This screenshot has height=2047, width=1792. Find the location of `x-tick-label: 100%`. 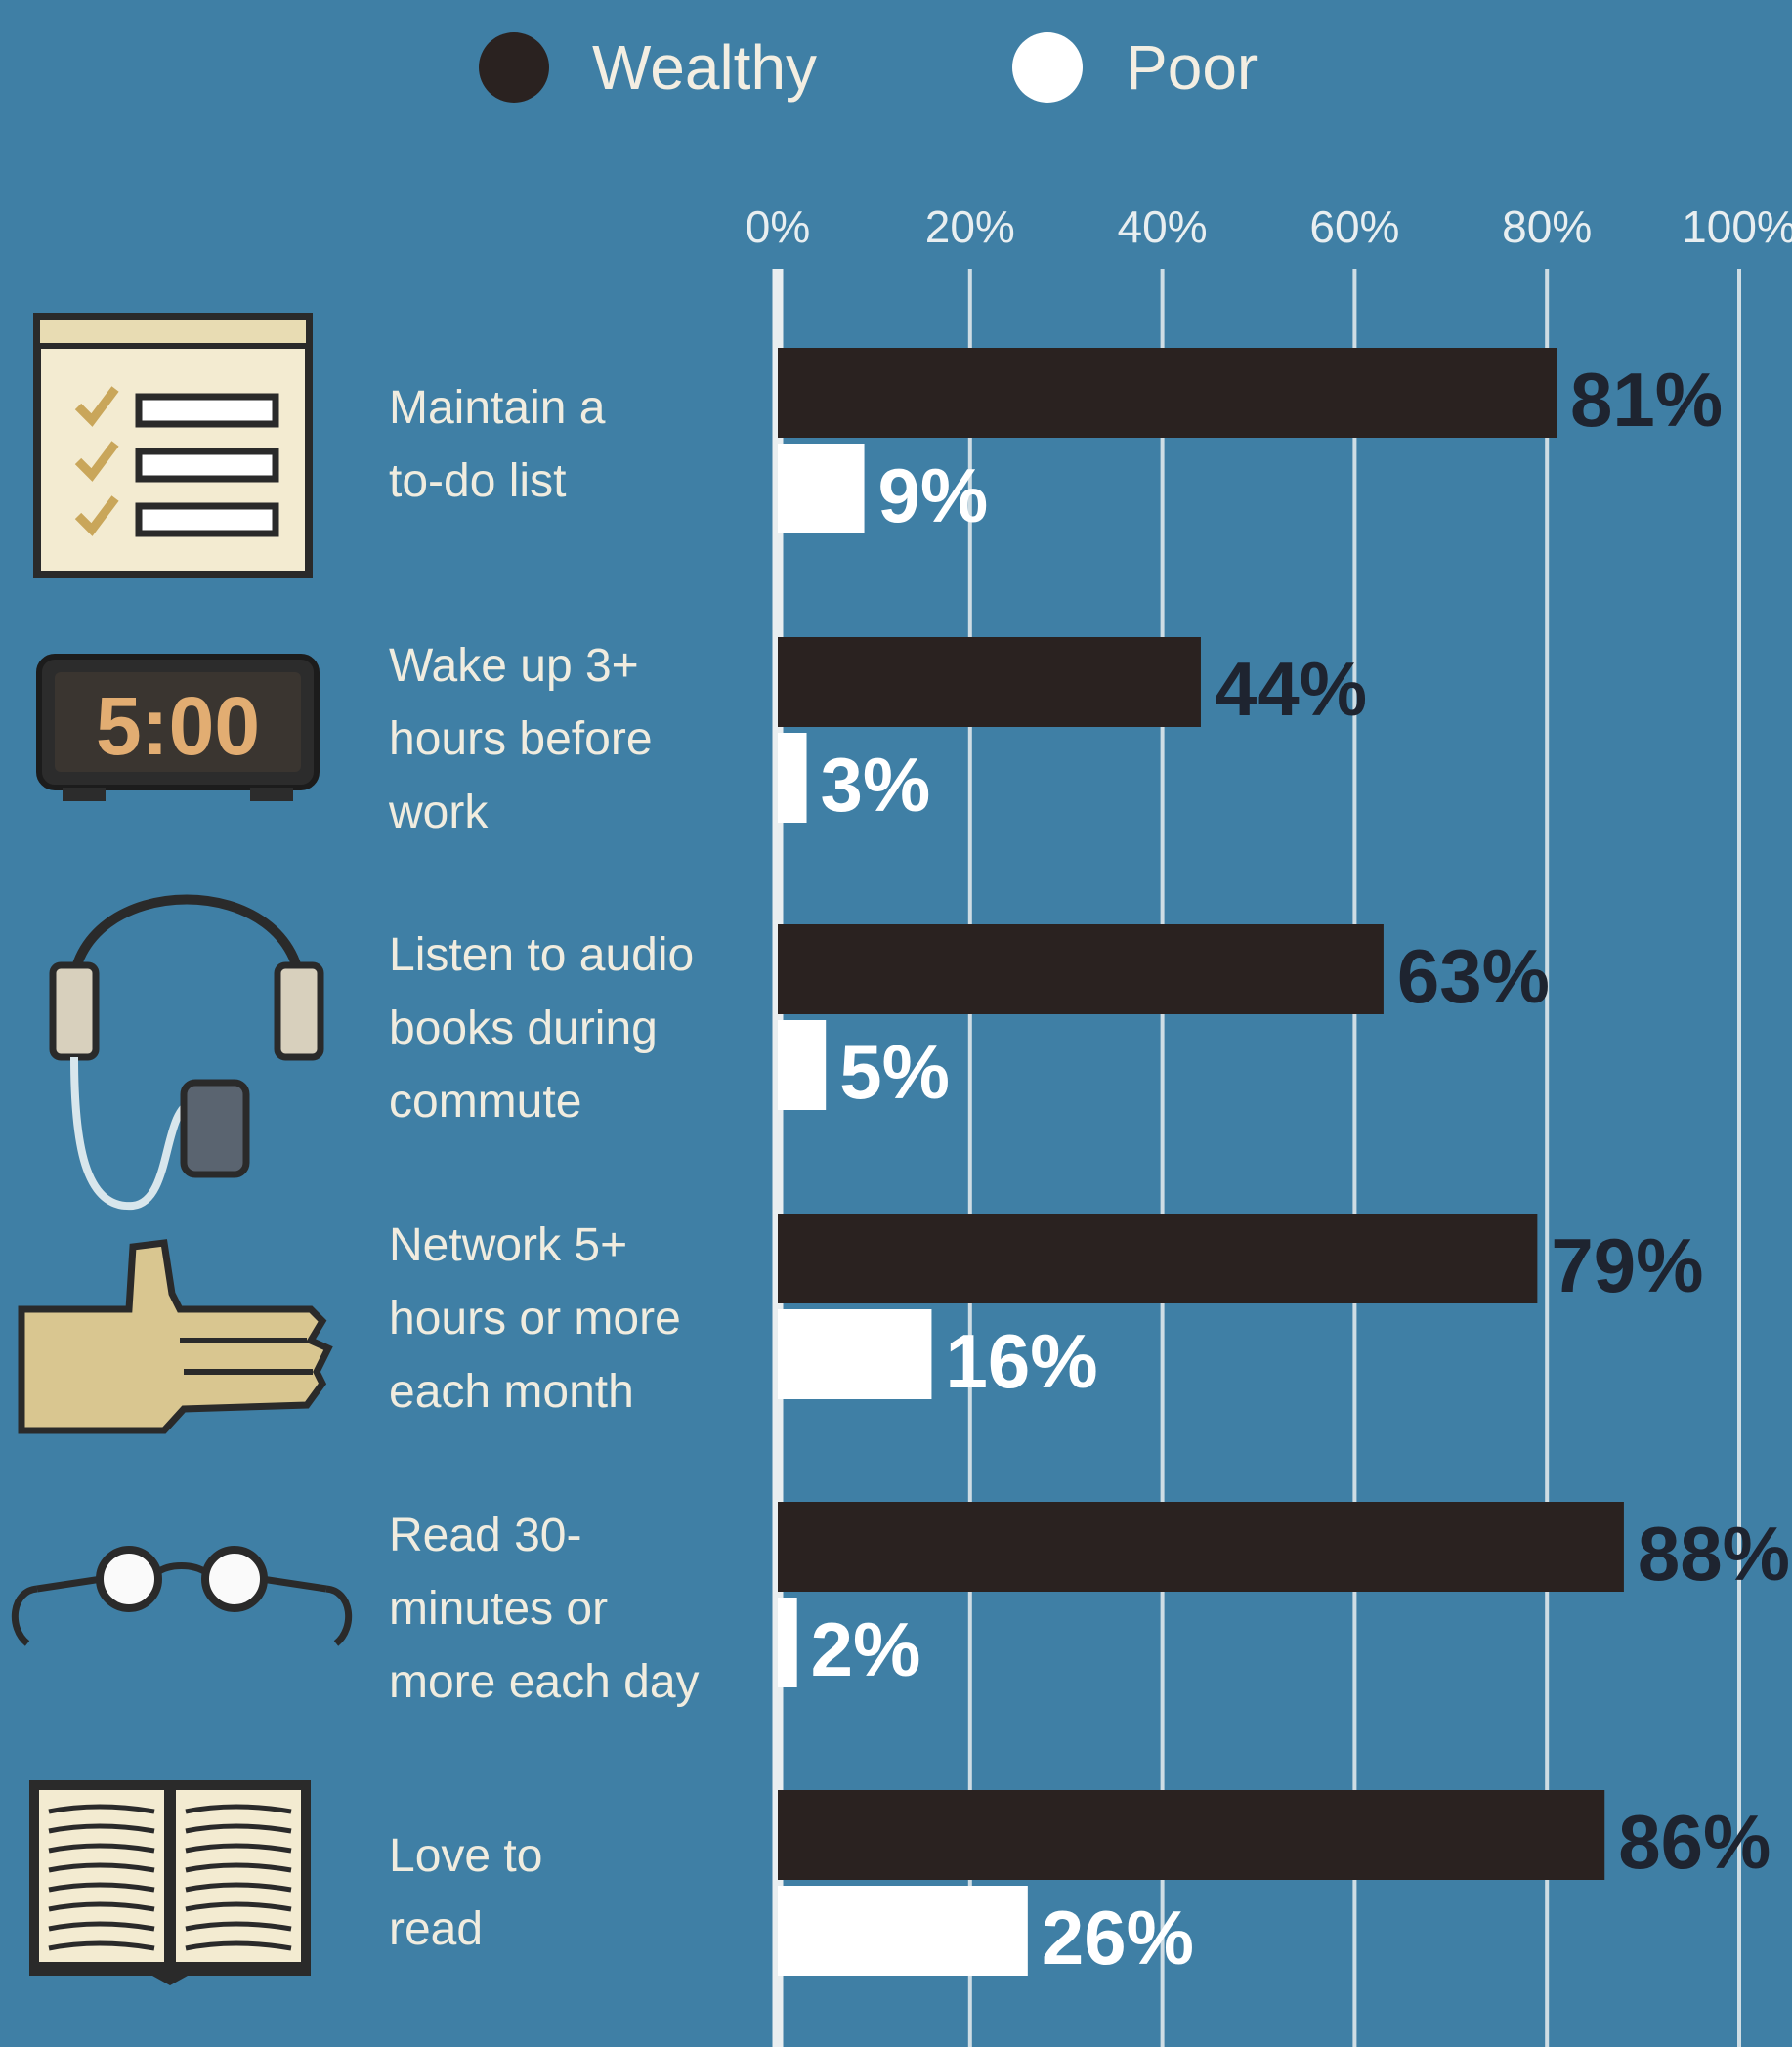

x-tick-label: 100% is located at coordinates (1737, 227).